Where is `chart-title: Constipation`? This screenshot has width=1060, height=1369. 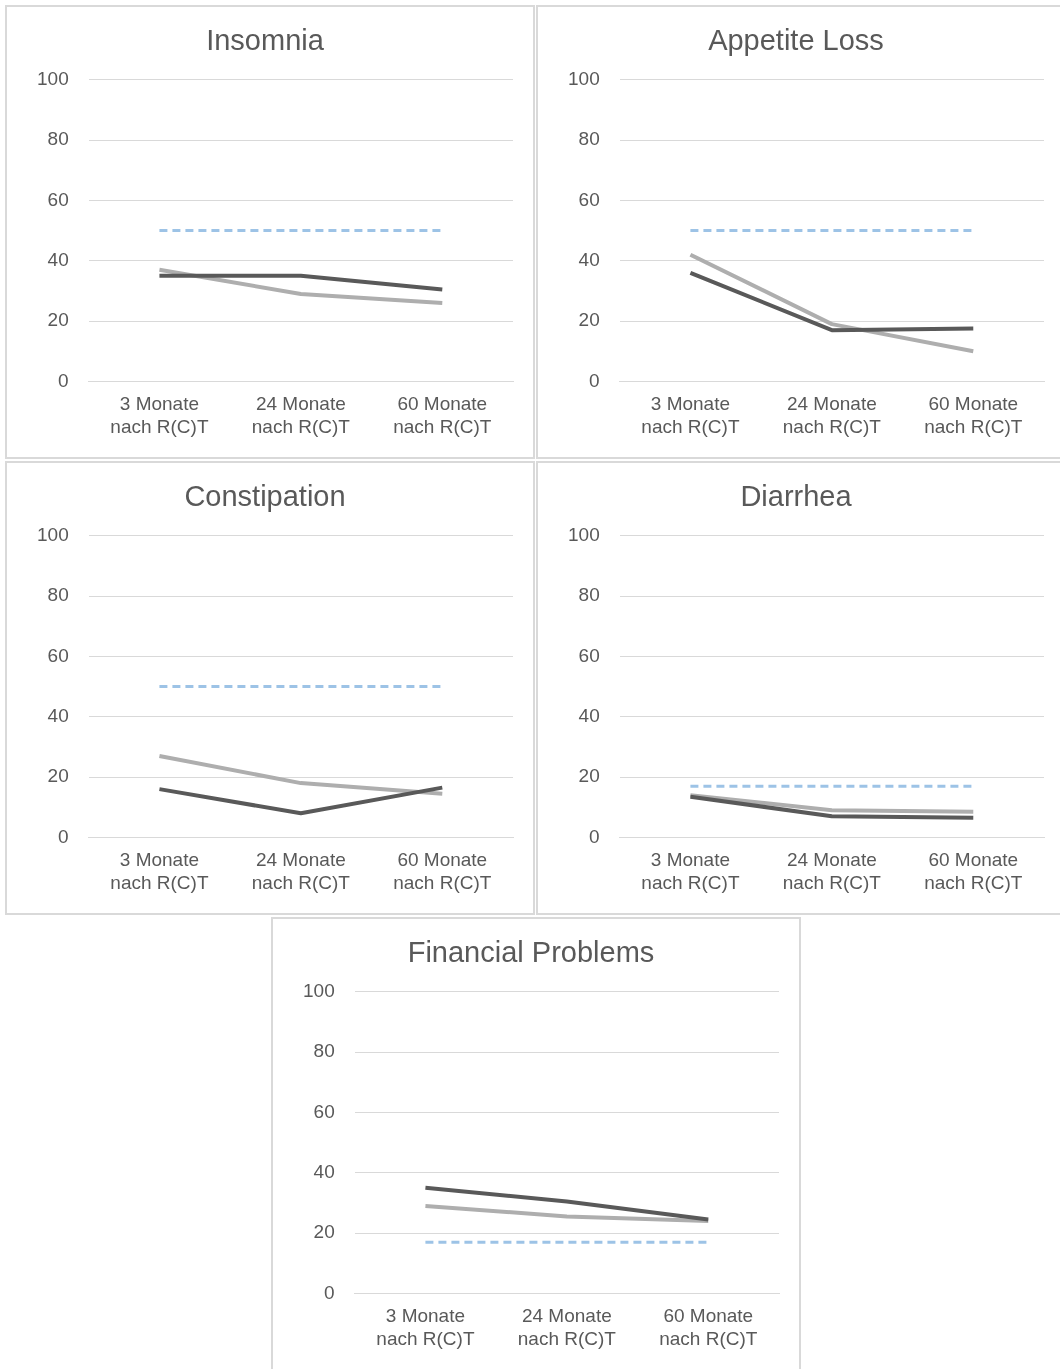
chart-title: Constipation is located at coordinates (265, 496).